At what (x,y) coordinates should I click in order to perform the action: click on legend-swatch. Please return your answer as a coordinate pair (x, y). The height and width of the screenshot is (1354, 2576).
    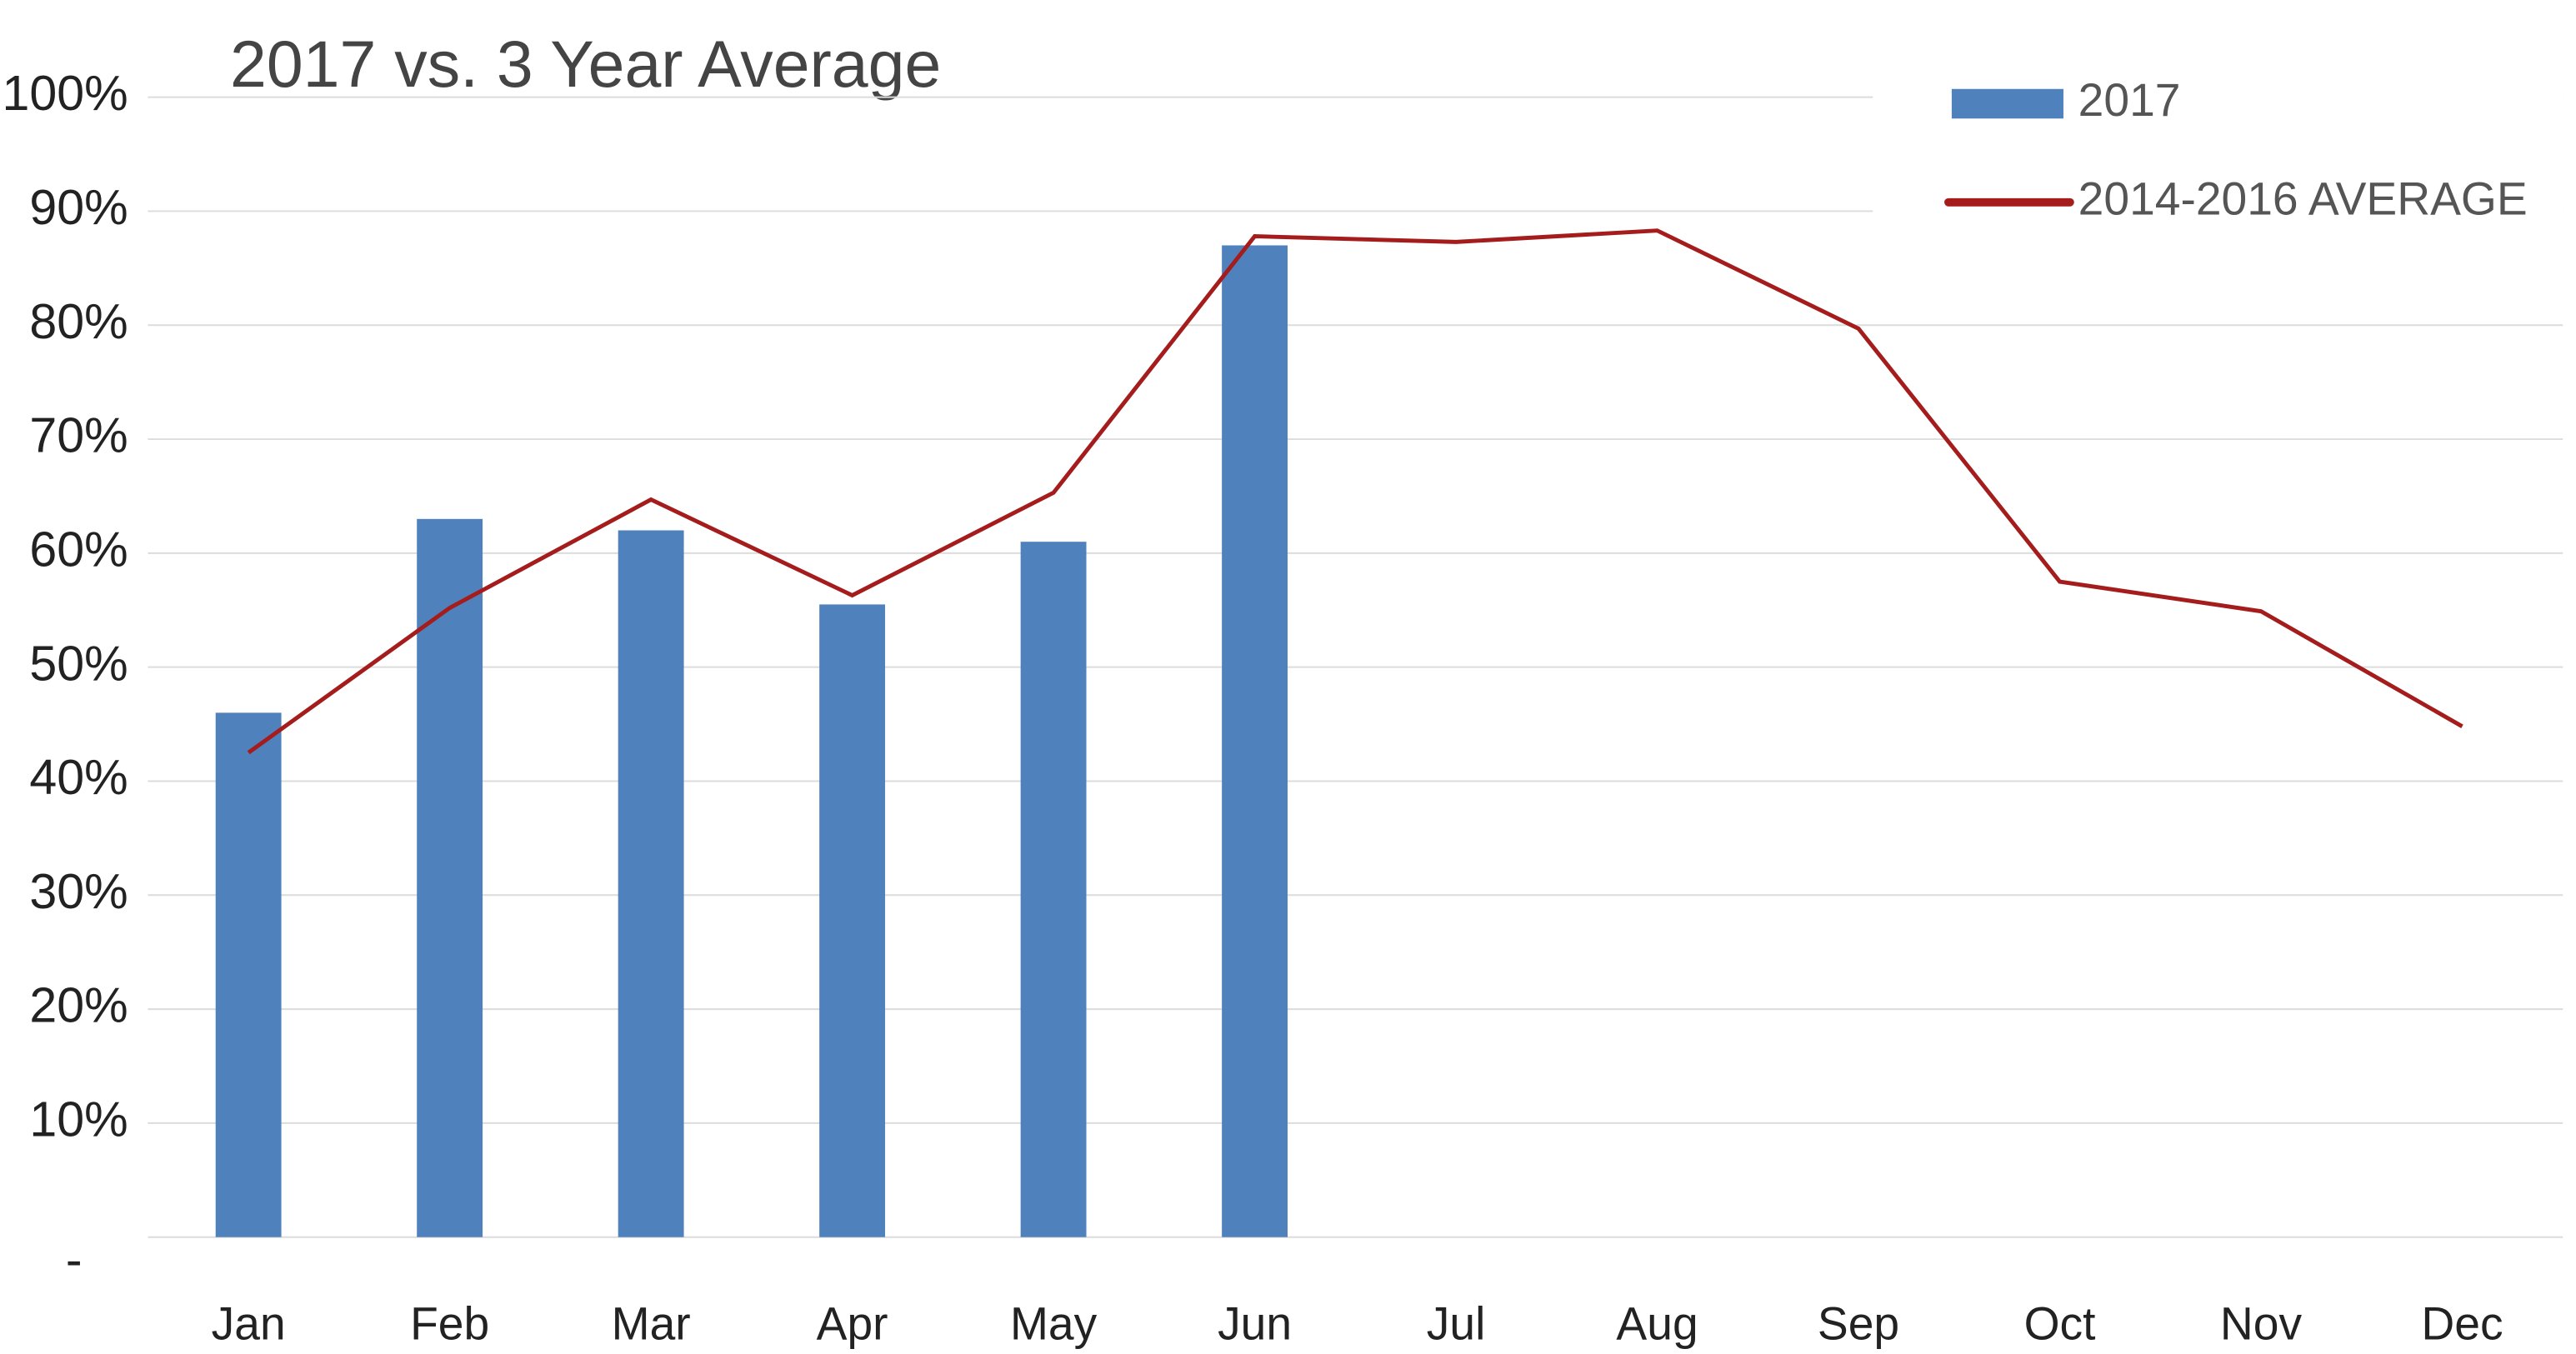
    Looking at the image, I should click on (2007, 103).